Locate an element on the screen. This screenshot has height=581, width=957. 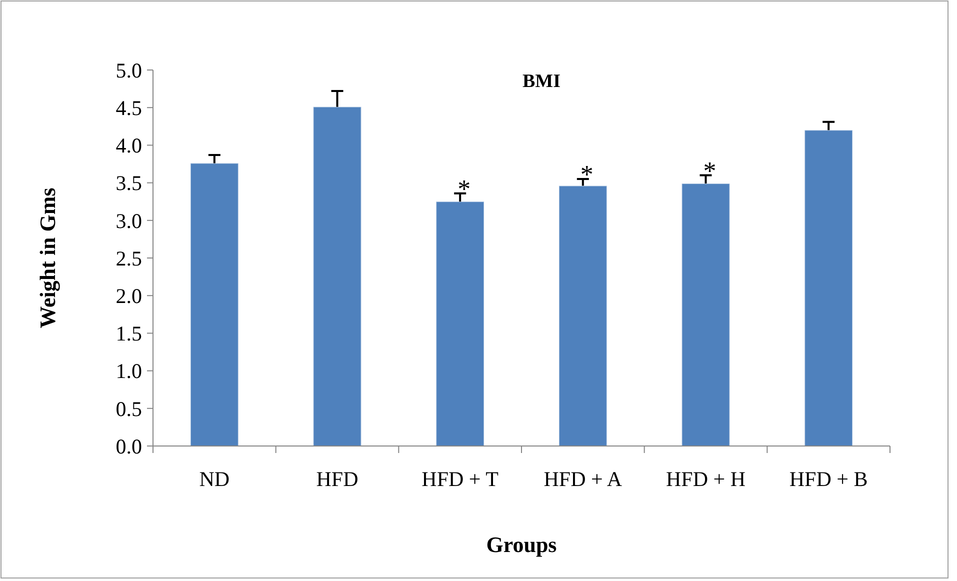
y-tick-label: 2.0 is located at coordinates (129, 296).